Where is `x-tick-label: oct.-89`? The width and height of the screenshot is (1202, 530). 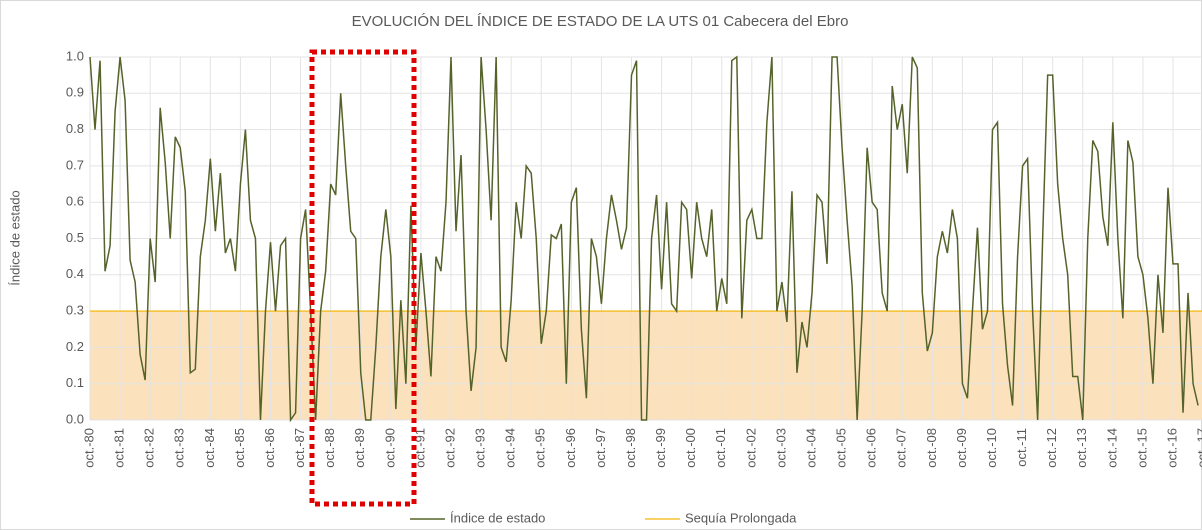
x-tick-label: oct.-89 is located at coordinates (359, 448).